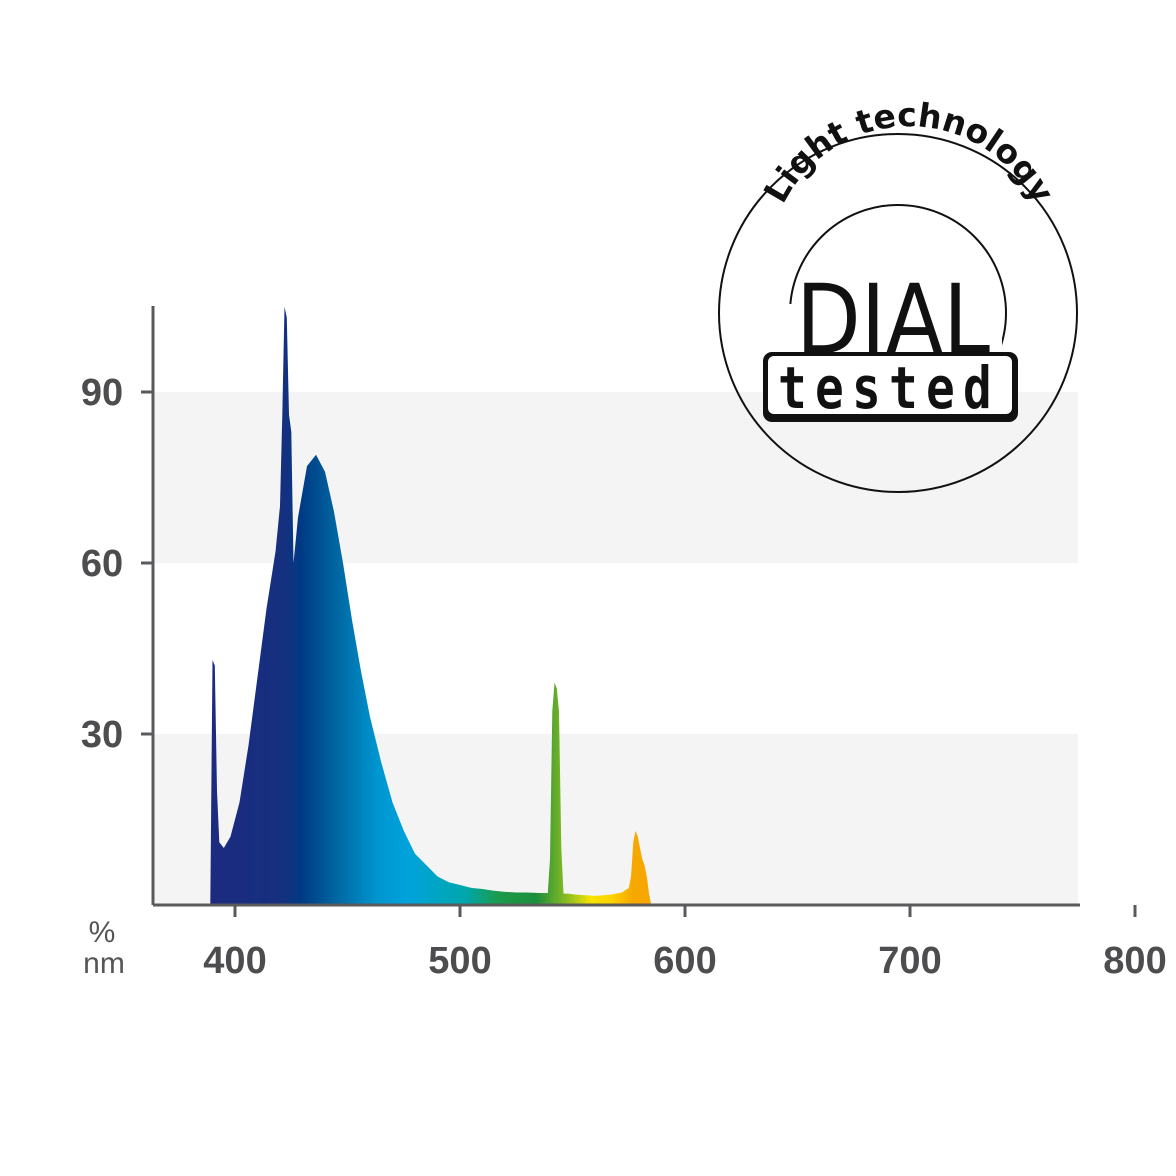  Describe the element at coordinates (102, 735) in the screenshot. I see `y-tick-label: 30` at that location.